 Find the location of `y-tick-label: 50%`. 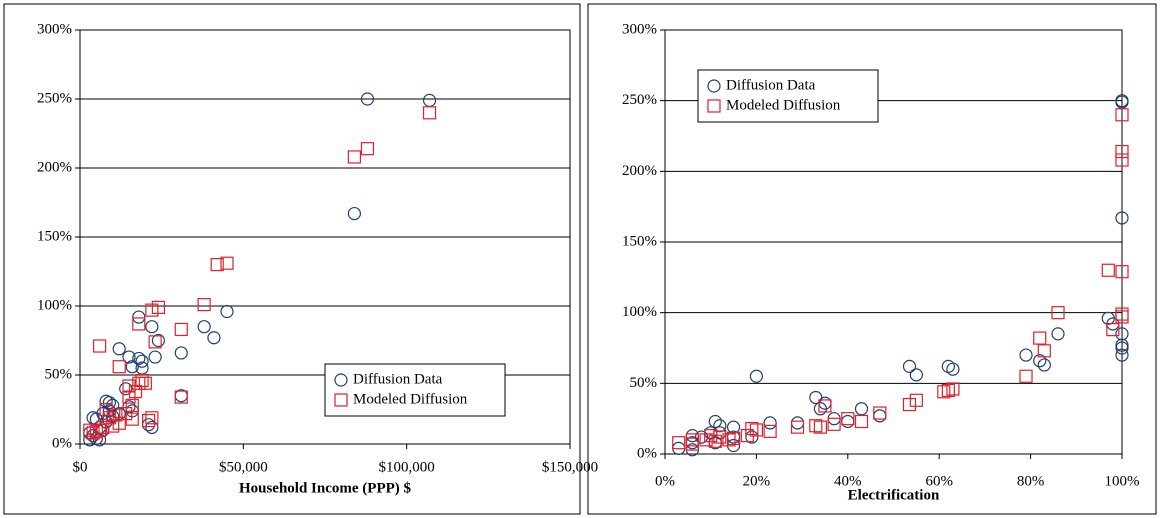

y-tick-label: 50% is located at coordinates (59, 374).